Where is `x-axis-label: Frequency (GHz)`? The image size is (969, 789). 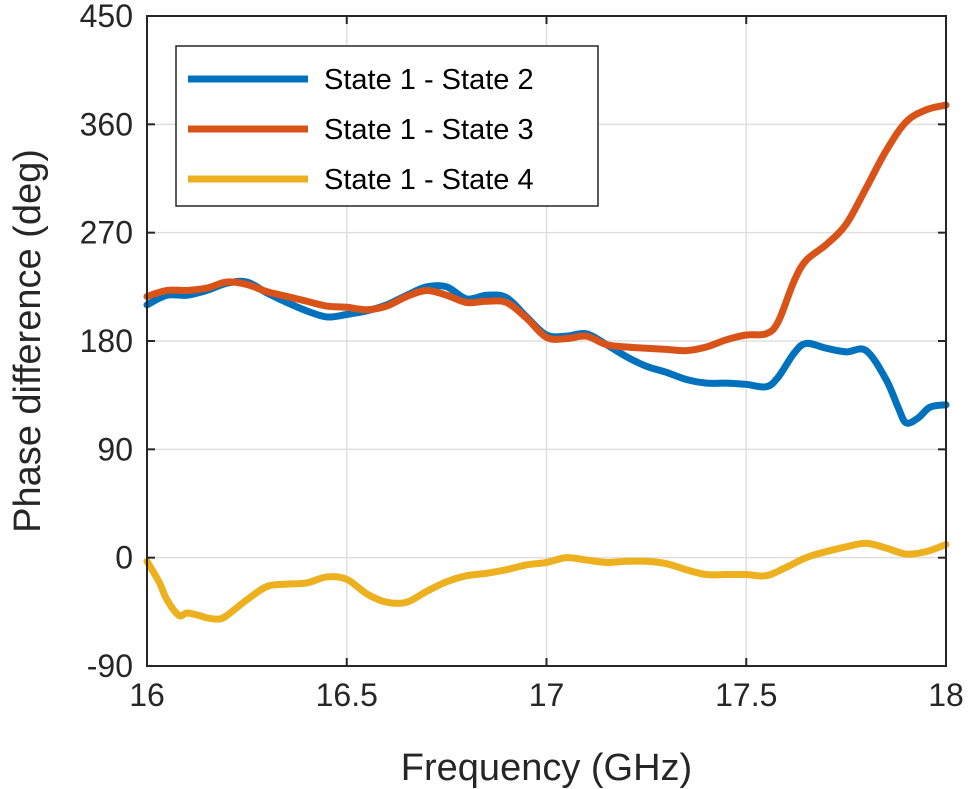 x-axis-label: Frequency (GHz) is located at coordinates (546, 768).